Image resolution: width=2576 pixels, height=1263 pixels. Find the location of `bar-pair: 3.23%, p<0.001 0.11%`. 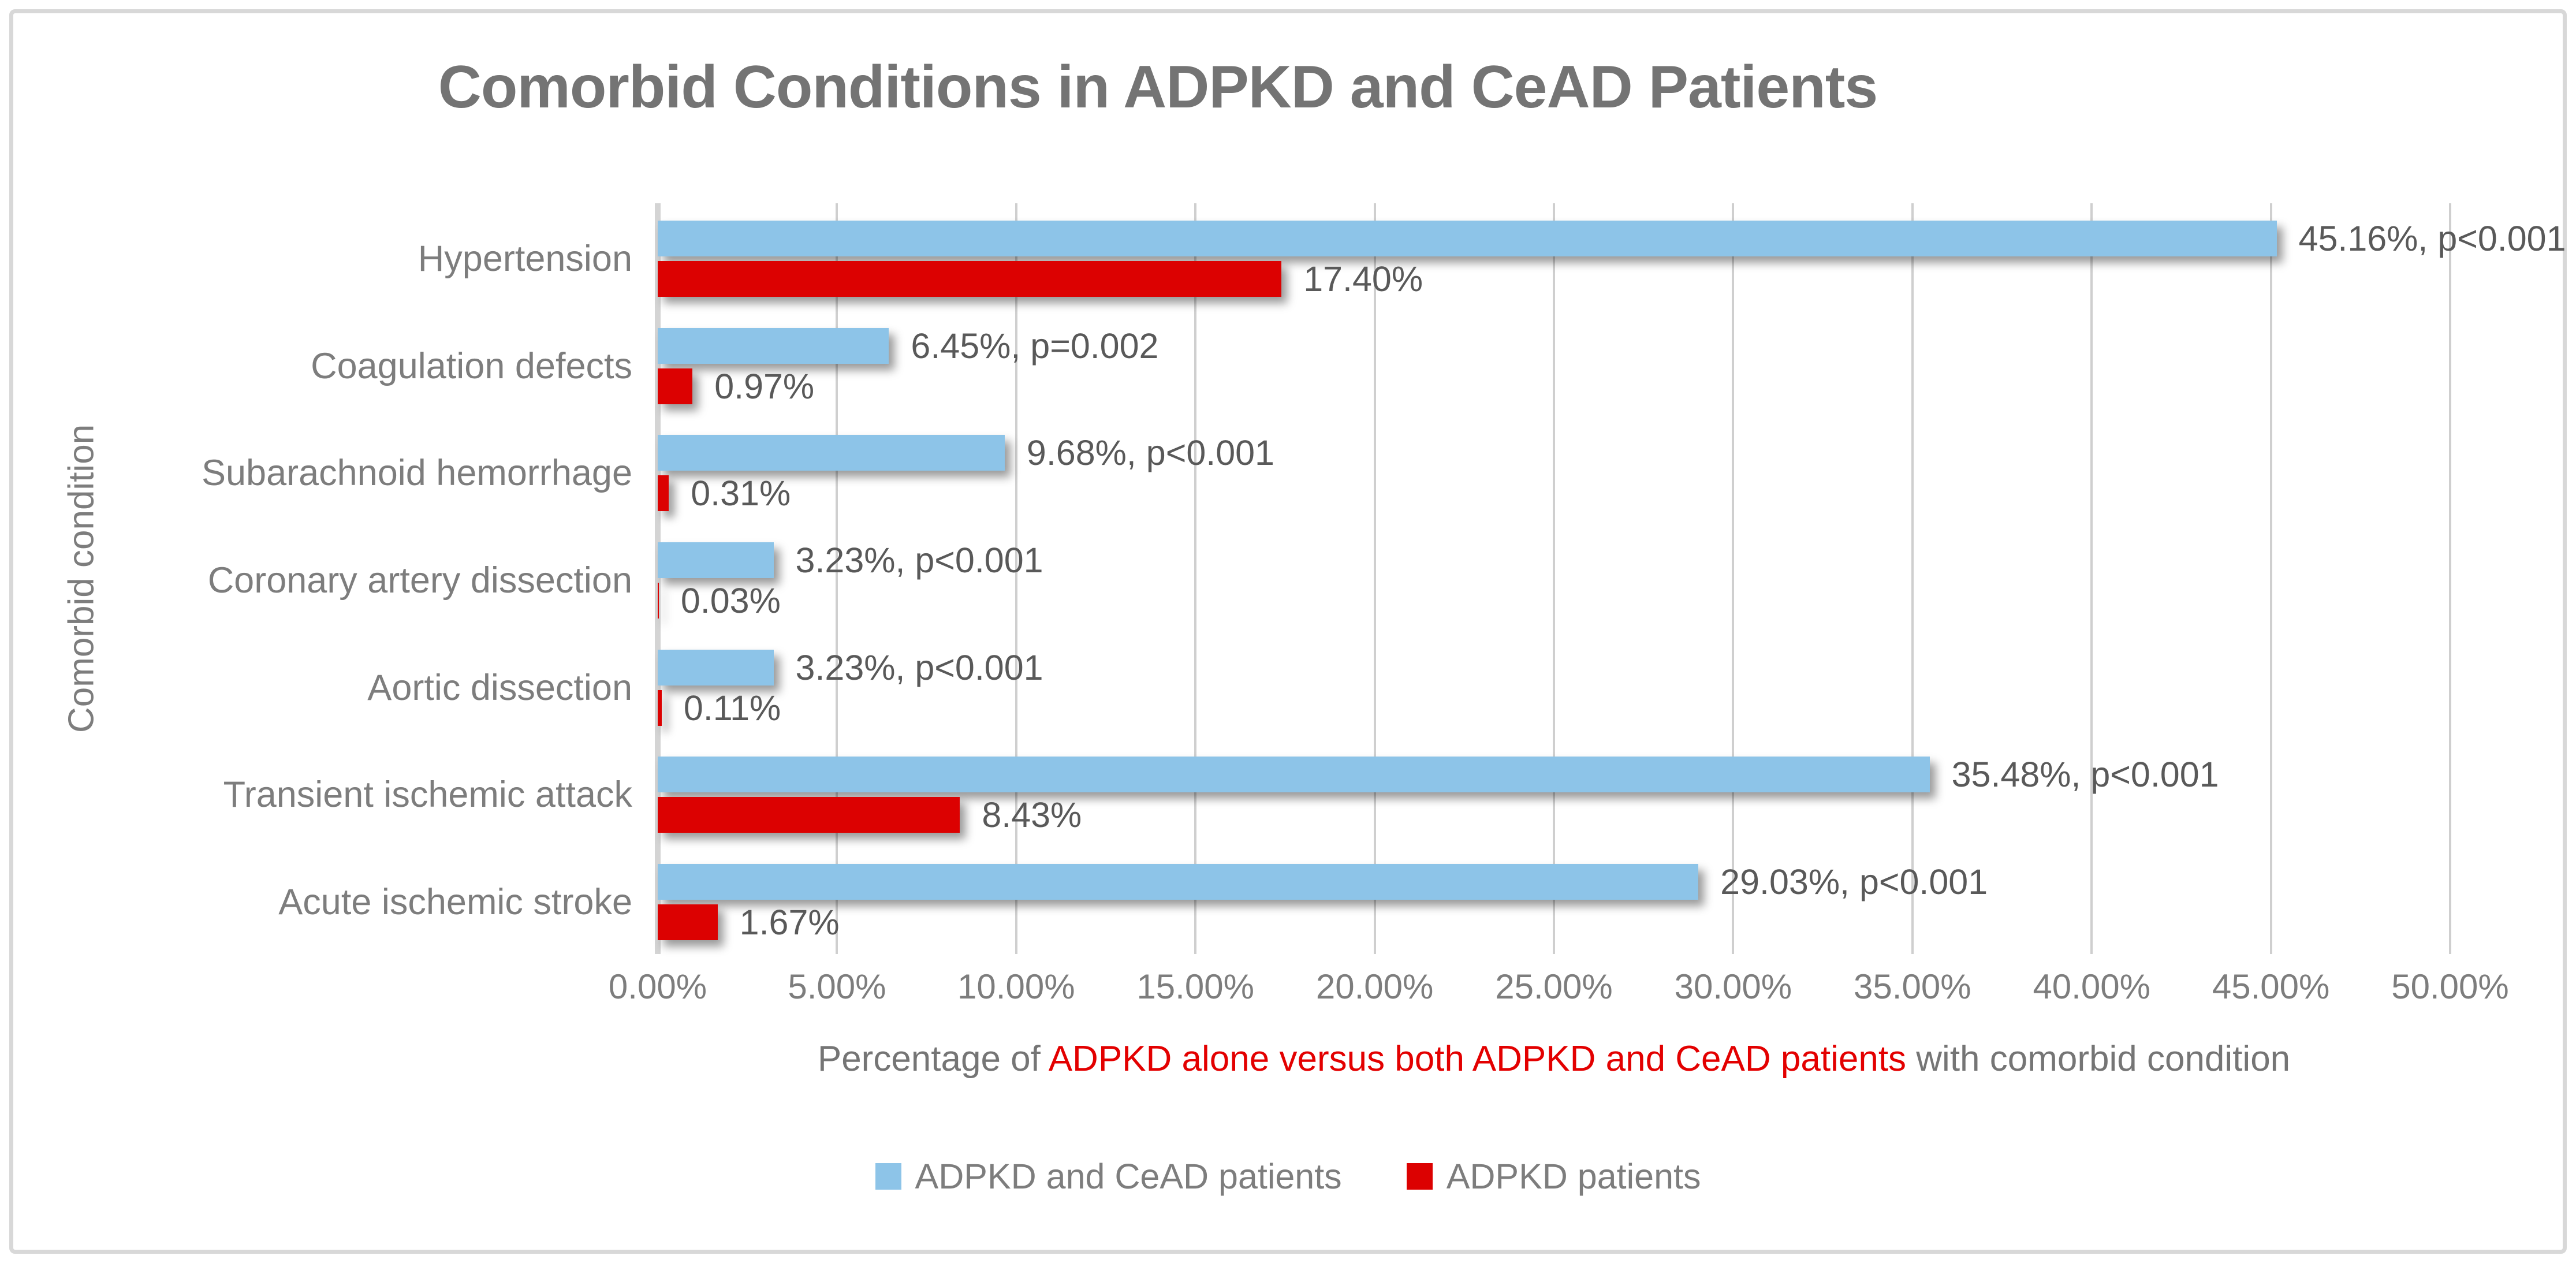

bar-pair: 3.23%, p<0.001 0.11% is located at coordinates (1554, 680).